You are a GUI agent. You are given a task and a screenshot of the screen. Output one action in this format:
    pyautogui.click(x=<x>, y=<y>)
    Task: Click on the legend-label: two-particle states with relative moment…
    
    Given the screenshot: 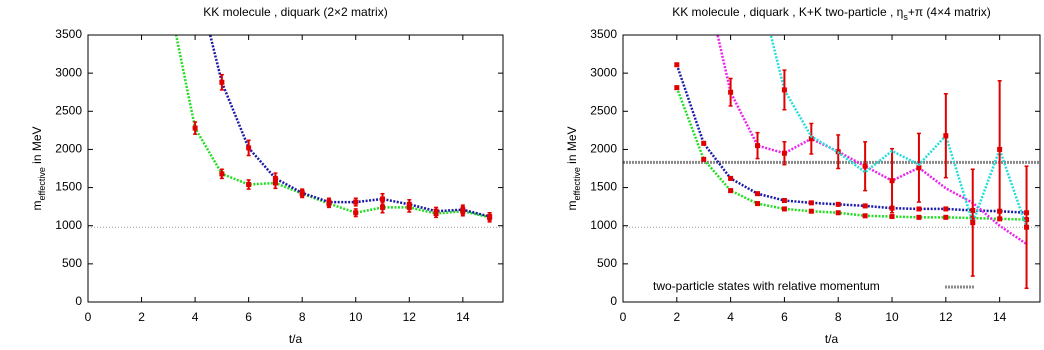 What is the action you would take?
    pyautogui.click(x=766, y=286)
    